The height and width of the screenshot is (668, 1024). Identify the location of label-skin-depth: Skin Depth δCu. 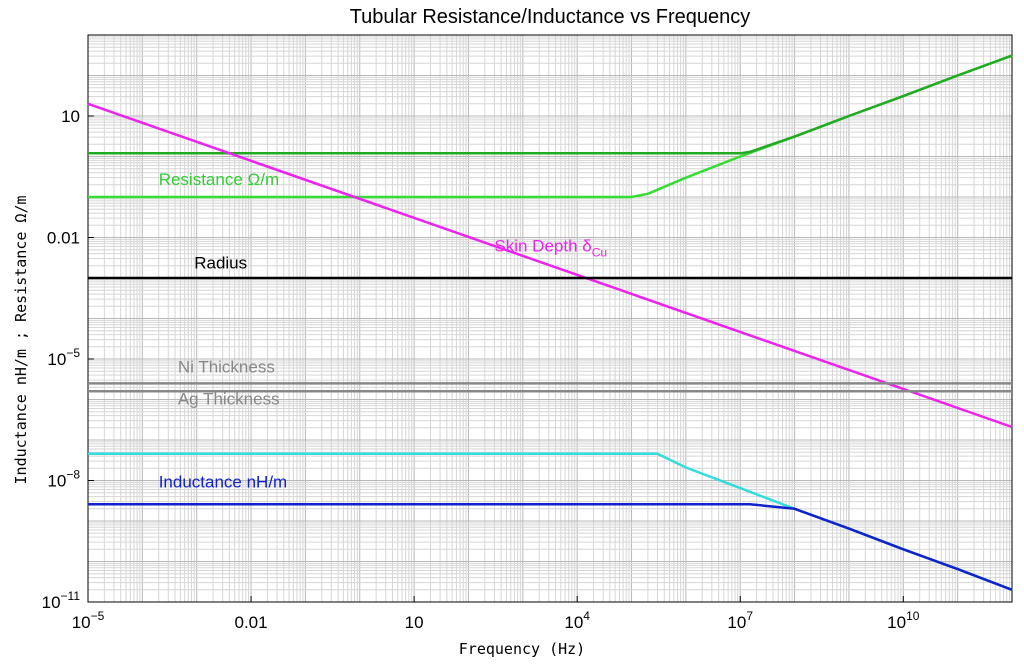
(550, 248).